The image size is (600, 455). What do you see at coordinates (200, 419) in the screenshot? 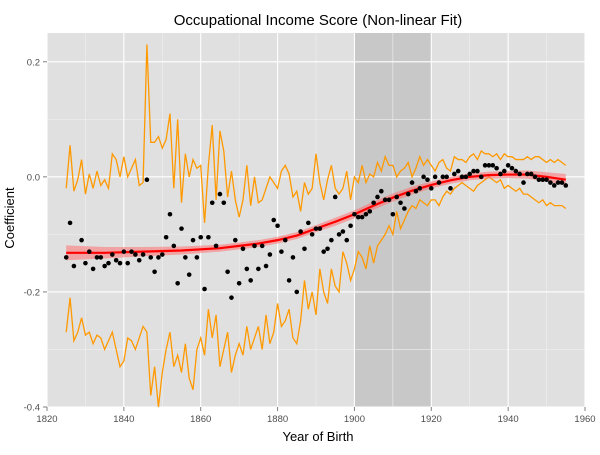
I see `x-tick-label: 1860` at bounding box center [200, 419].